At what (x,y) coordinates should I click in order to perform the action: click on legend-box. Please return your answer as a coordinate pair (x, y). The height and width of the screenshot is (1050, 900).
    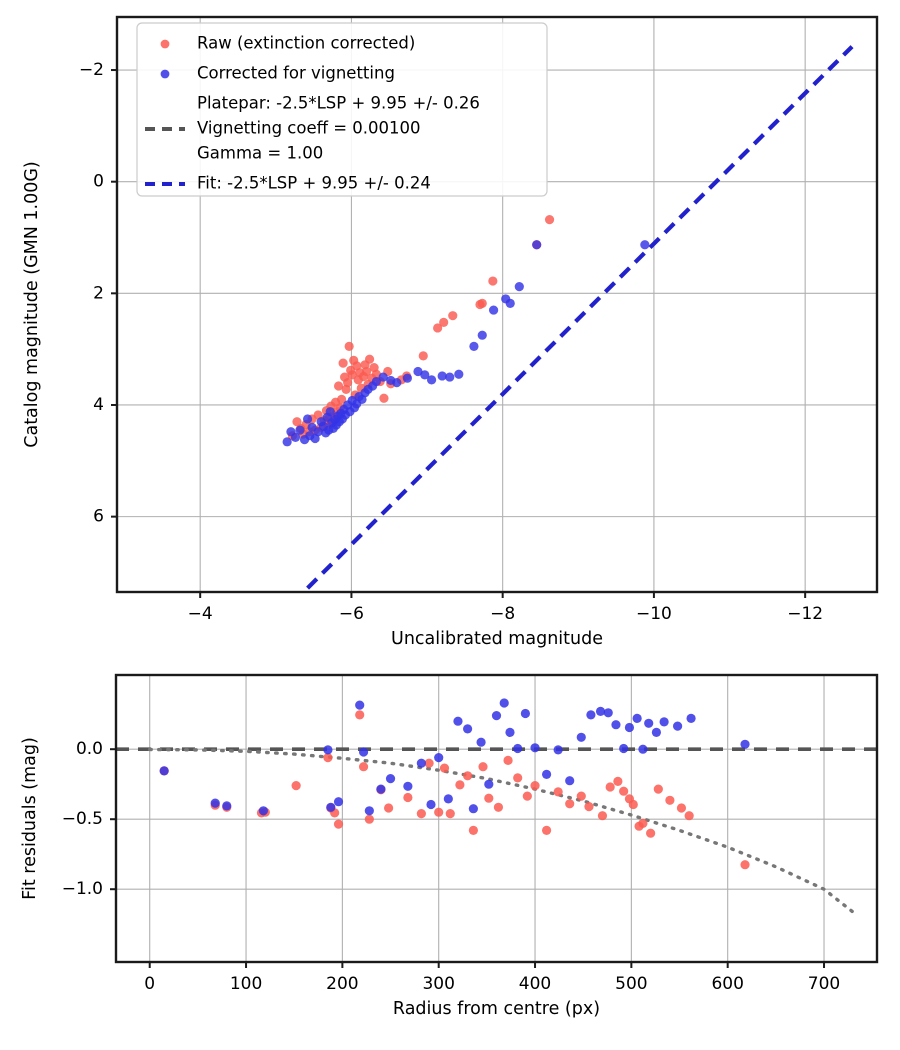
    Looking at the image, I should click on (342, 109).